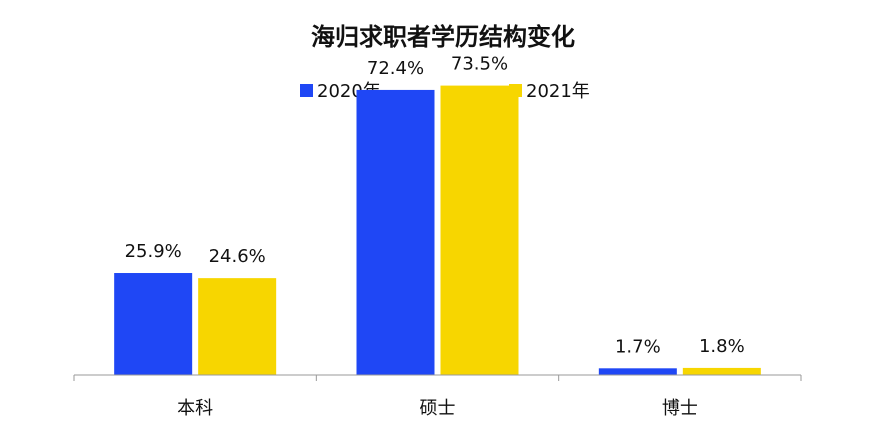 The width and height of the screenshot is (886, 432). Describe the element at coordinates (437, 378) in the screenshot. I see `x-axis-ticks` at that location.